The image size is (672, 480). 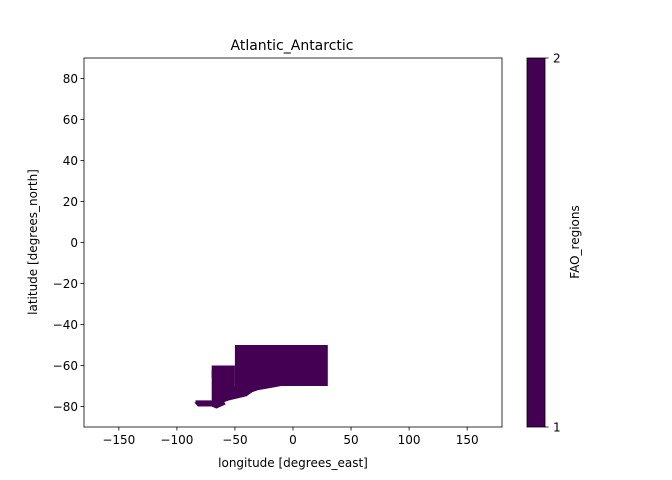 I want to click on y-tick-label: −40, so click(x=65, y=325).